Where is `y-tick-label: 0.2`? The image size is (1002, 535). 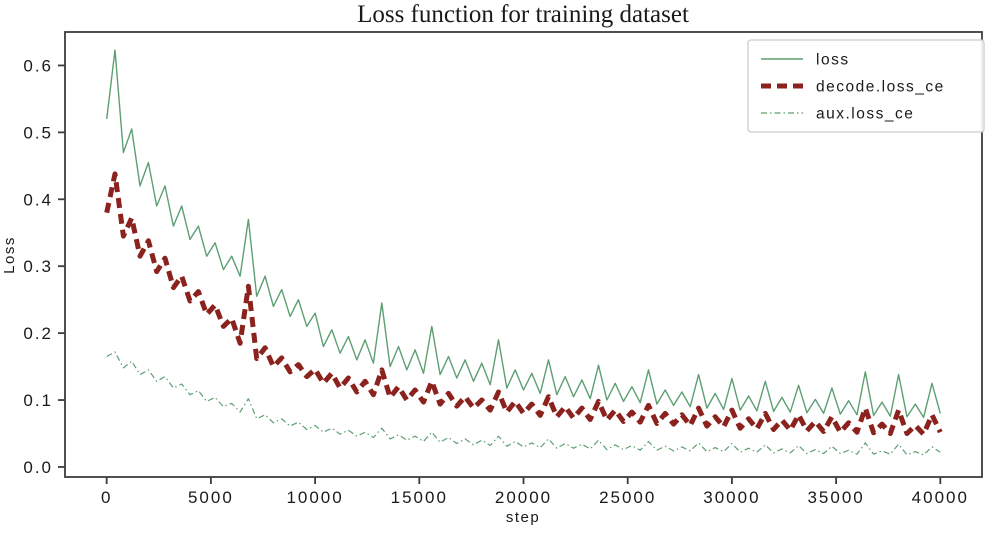 y-tick-label: 0.2 is located at coordinates (38, 333).